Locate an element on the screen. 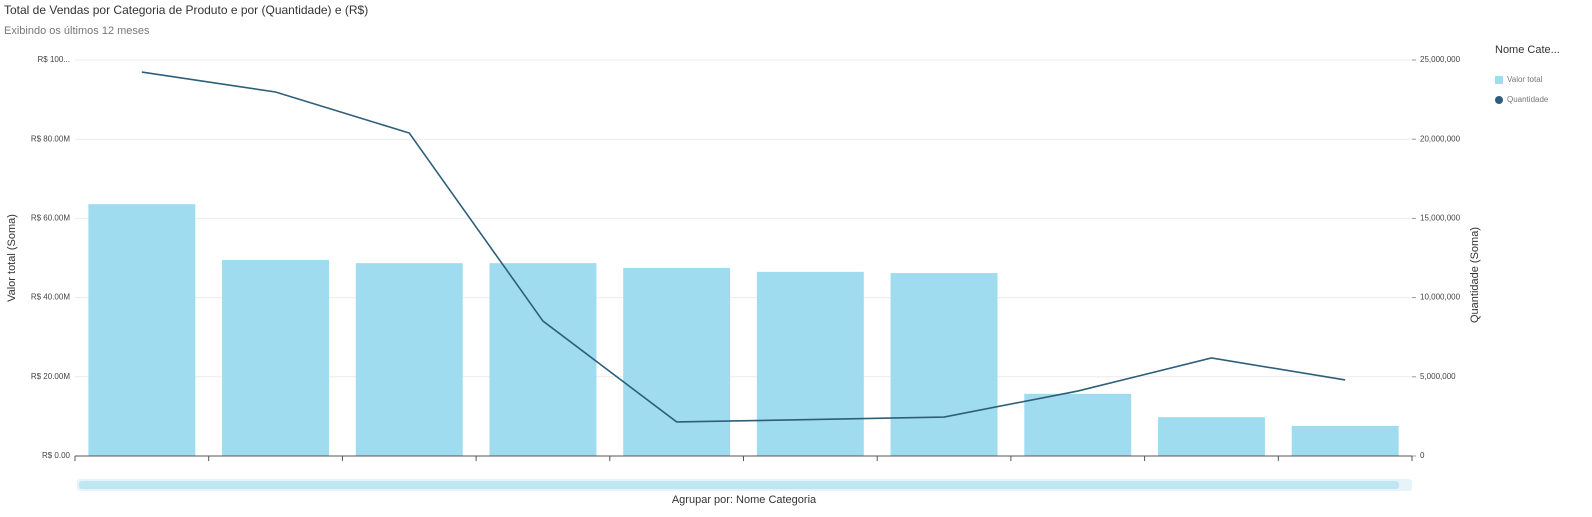 This screenshot has height=517, width=1592. y-axis-title: Valor total (Soma) is located at coordinates (12, 258).